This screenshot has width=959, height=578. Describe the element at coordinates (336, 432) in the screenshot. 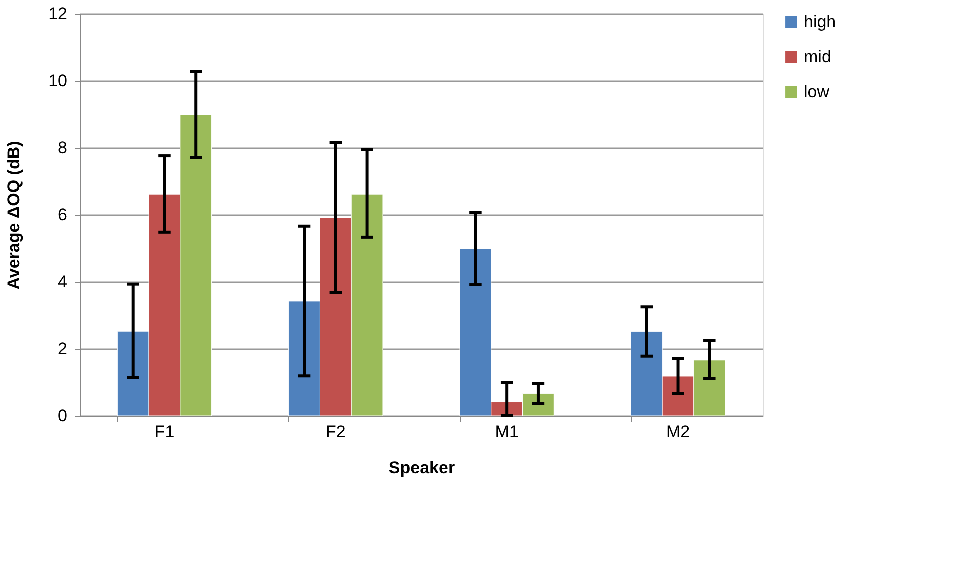

I see `x-tick-label: F2` at that location.